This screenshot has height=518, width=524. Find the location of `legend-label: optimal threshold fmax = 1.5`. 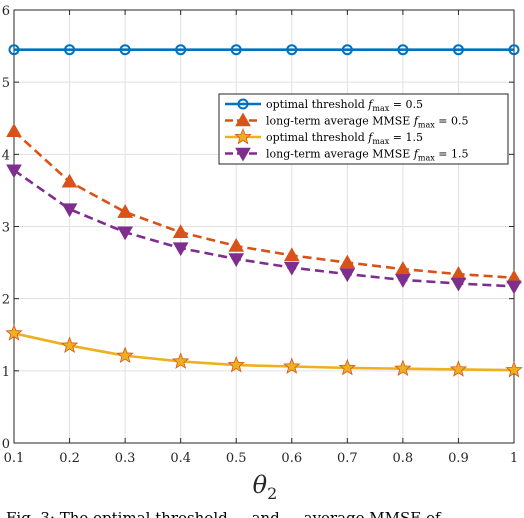

legend-label: optimal threshold fmax = 1.5 is located at coordinates (344, 138).